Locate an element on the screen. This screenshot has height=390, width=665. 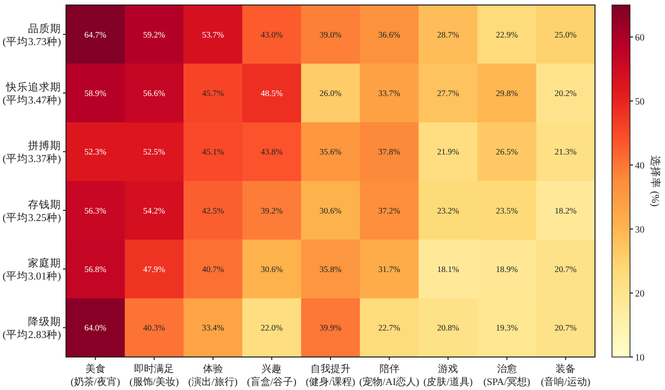
x-tick-label: 自我提升 (健身/课程) is located at coordinates (331, 375).